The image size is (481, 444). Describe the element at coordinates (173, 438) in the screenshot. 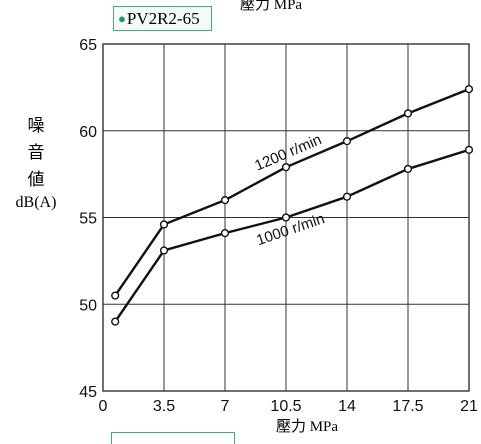

I see `next-model-badge` at that location.